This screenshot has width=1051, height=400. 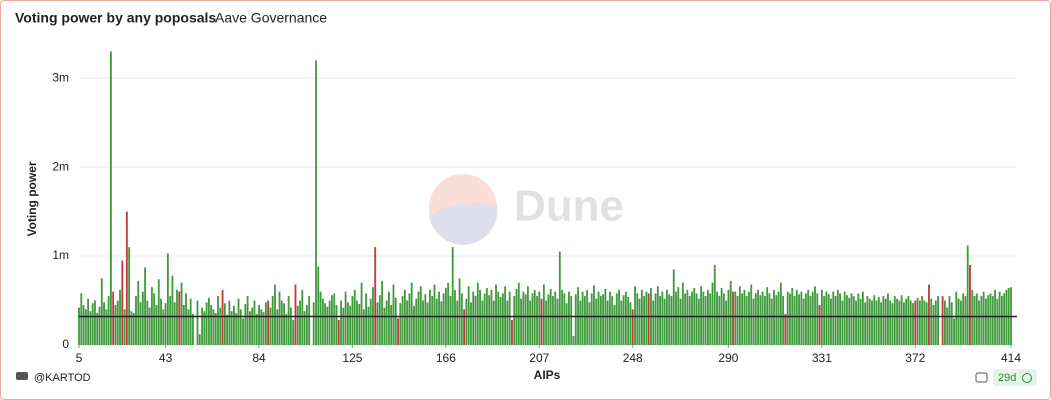 What do you see at coordinates (60, 77) in the screenshot?
I see `y-tick-label: 3m` at bounding box center [60, 77].